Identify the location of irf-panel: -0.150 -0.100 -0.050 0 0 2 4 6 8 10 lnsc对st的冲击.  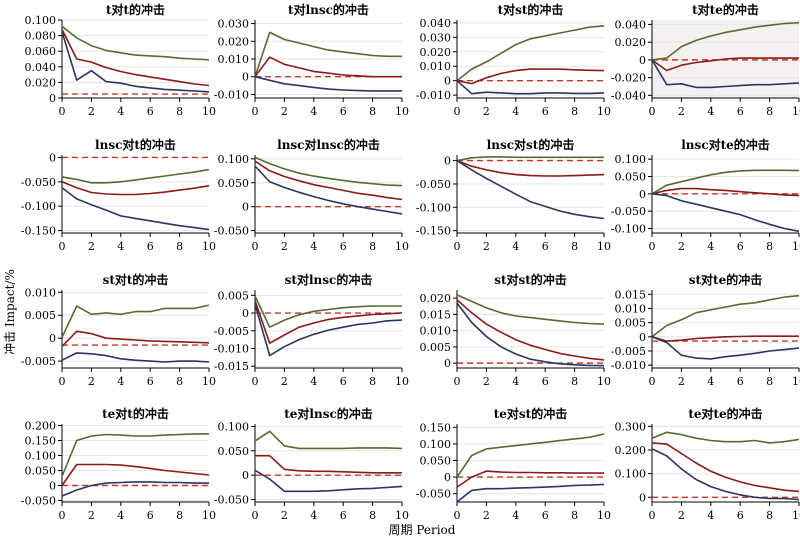
(513, 195).